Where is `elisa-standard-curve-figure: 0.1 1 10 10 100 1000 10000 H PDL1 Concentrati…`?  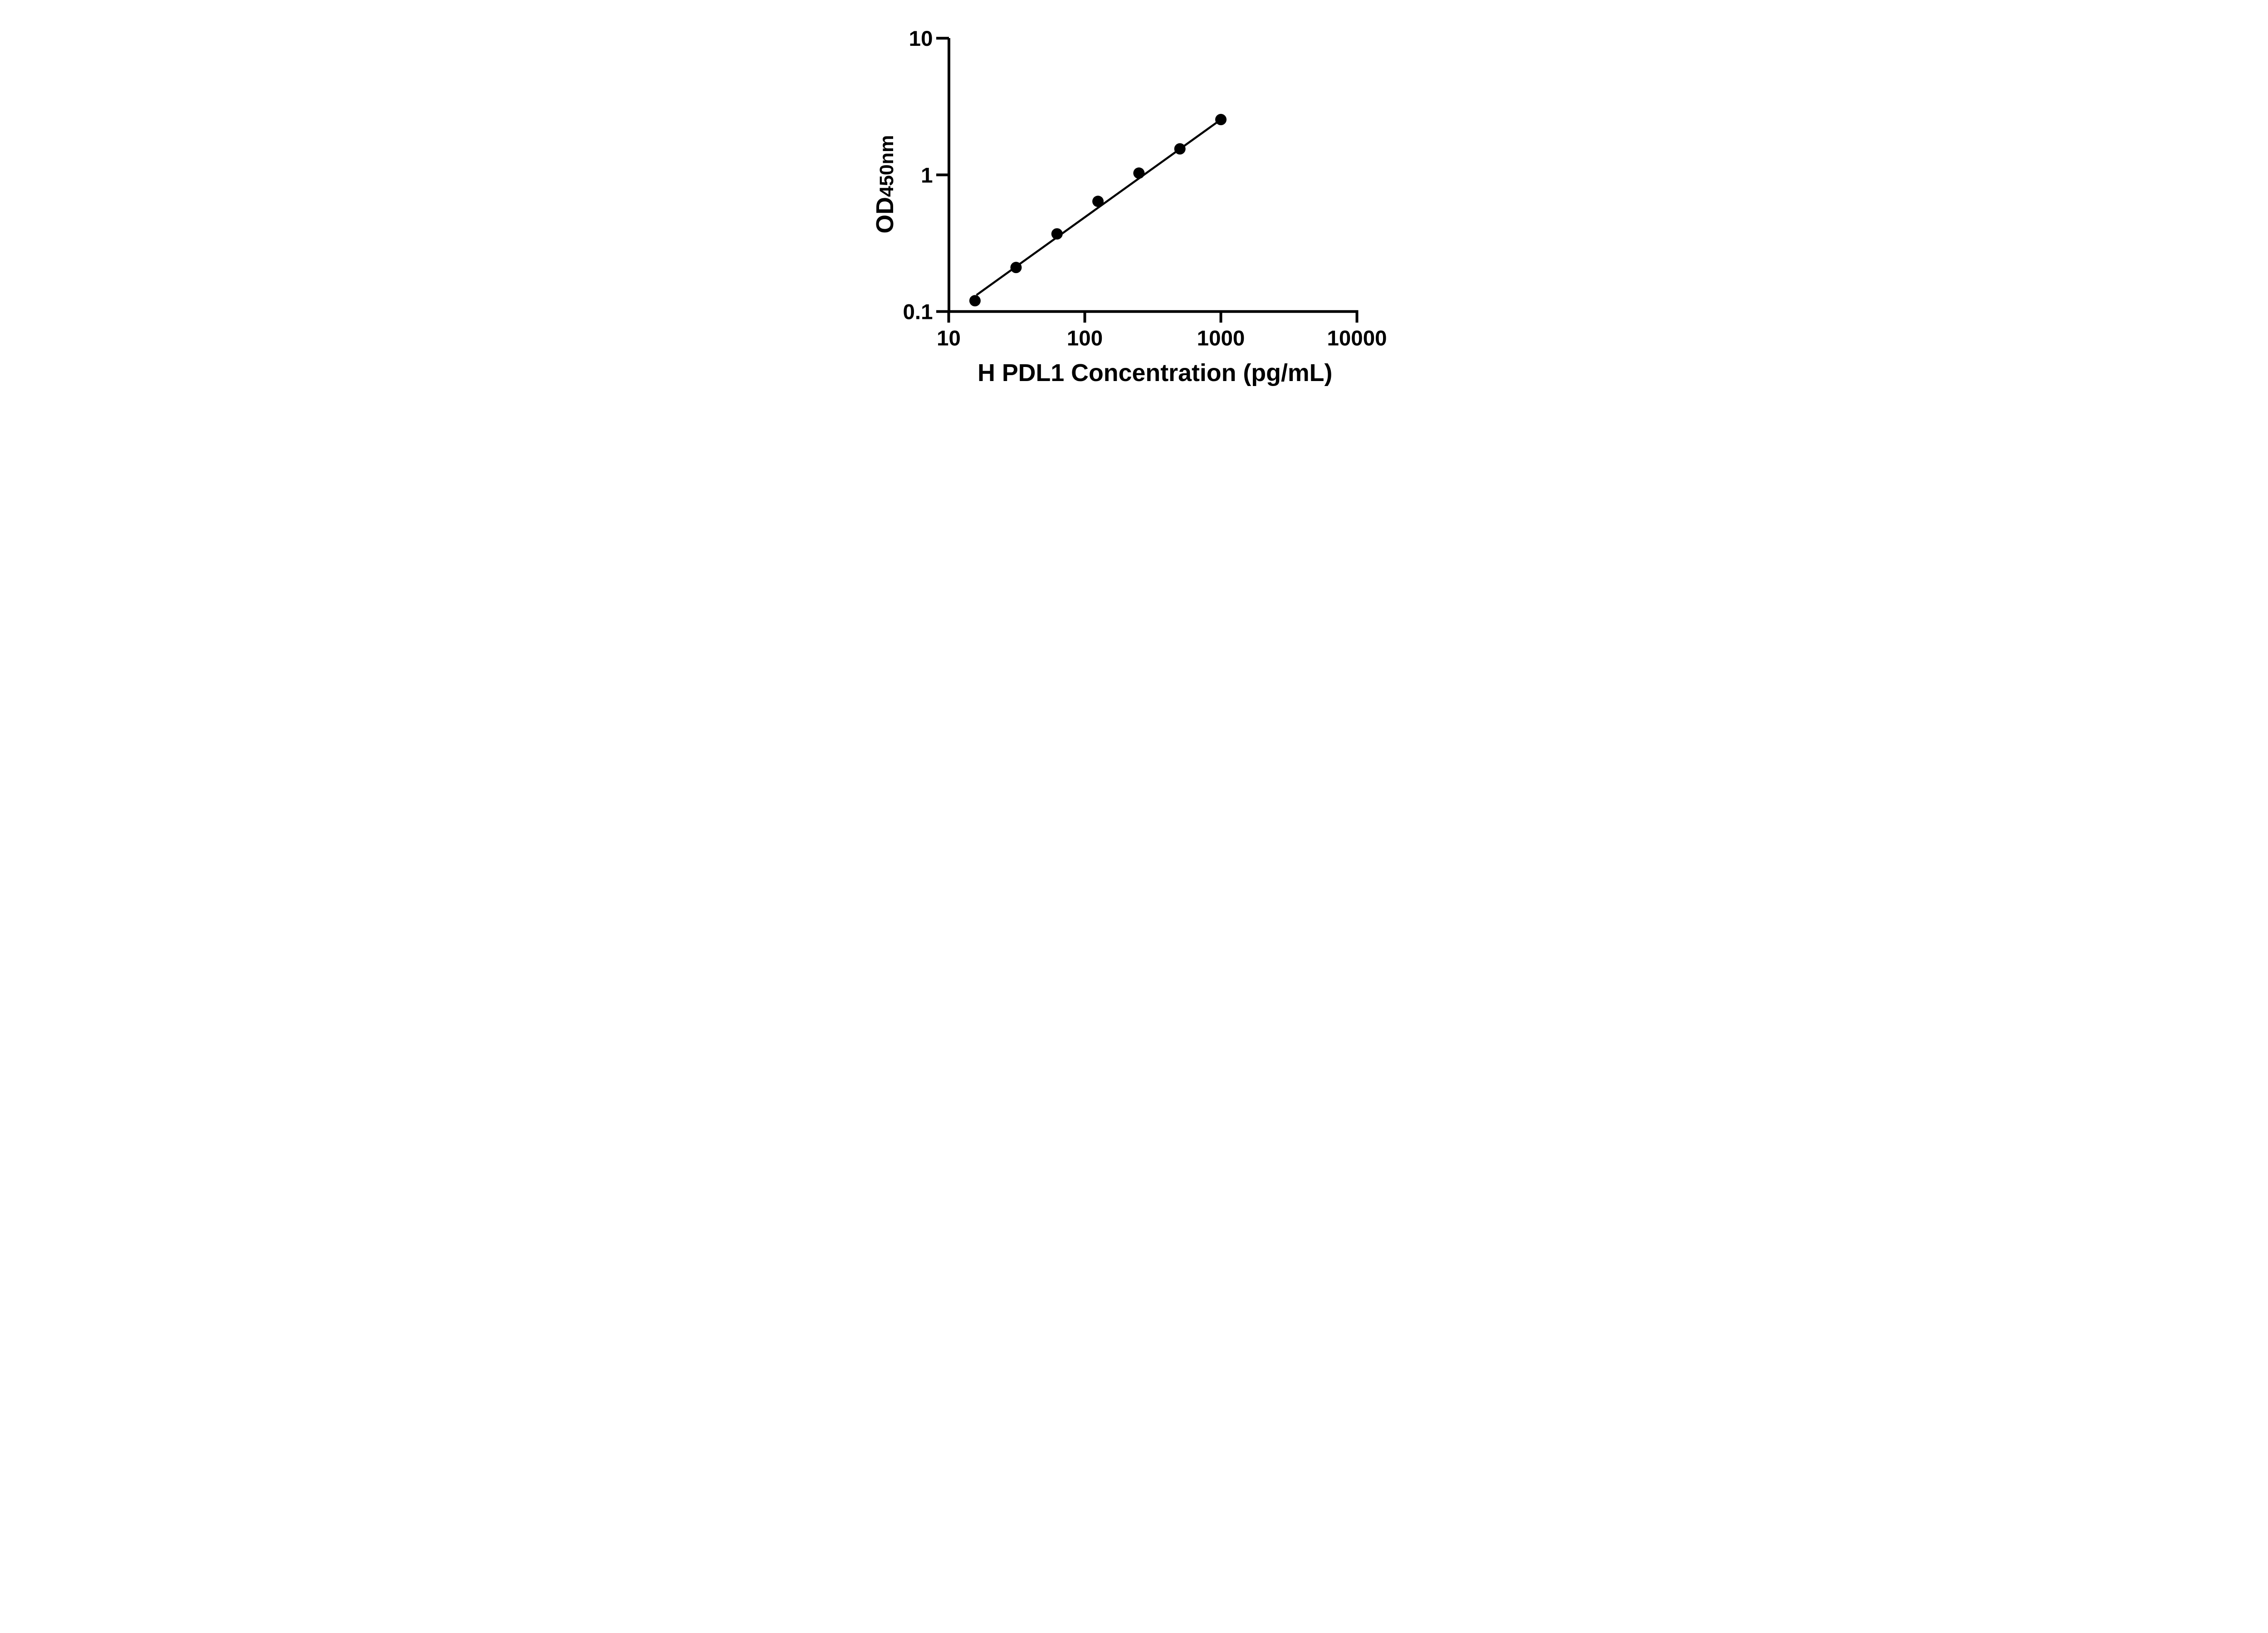 elisa-standard-curve-figure: 0.1 1 10 10 100 1000 10000 H PDL1 Concentrati… is located at coordinates (1134, 204).